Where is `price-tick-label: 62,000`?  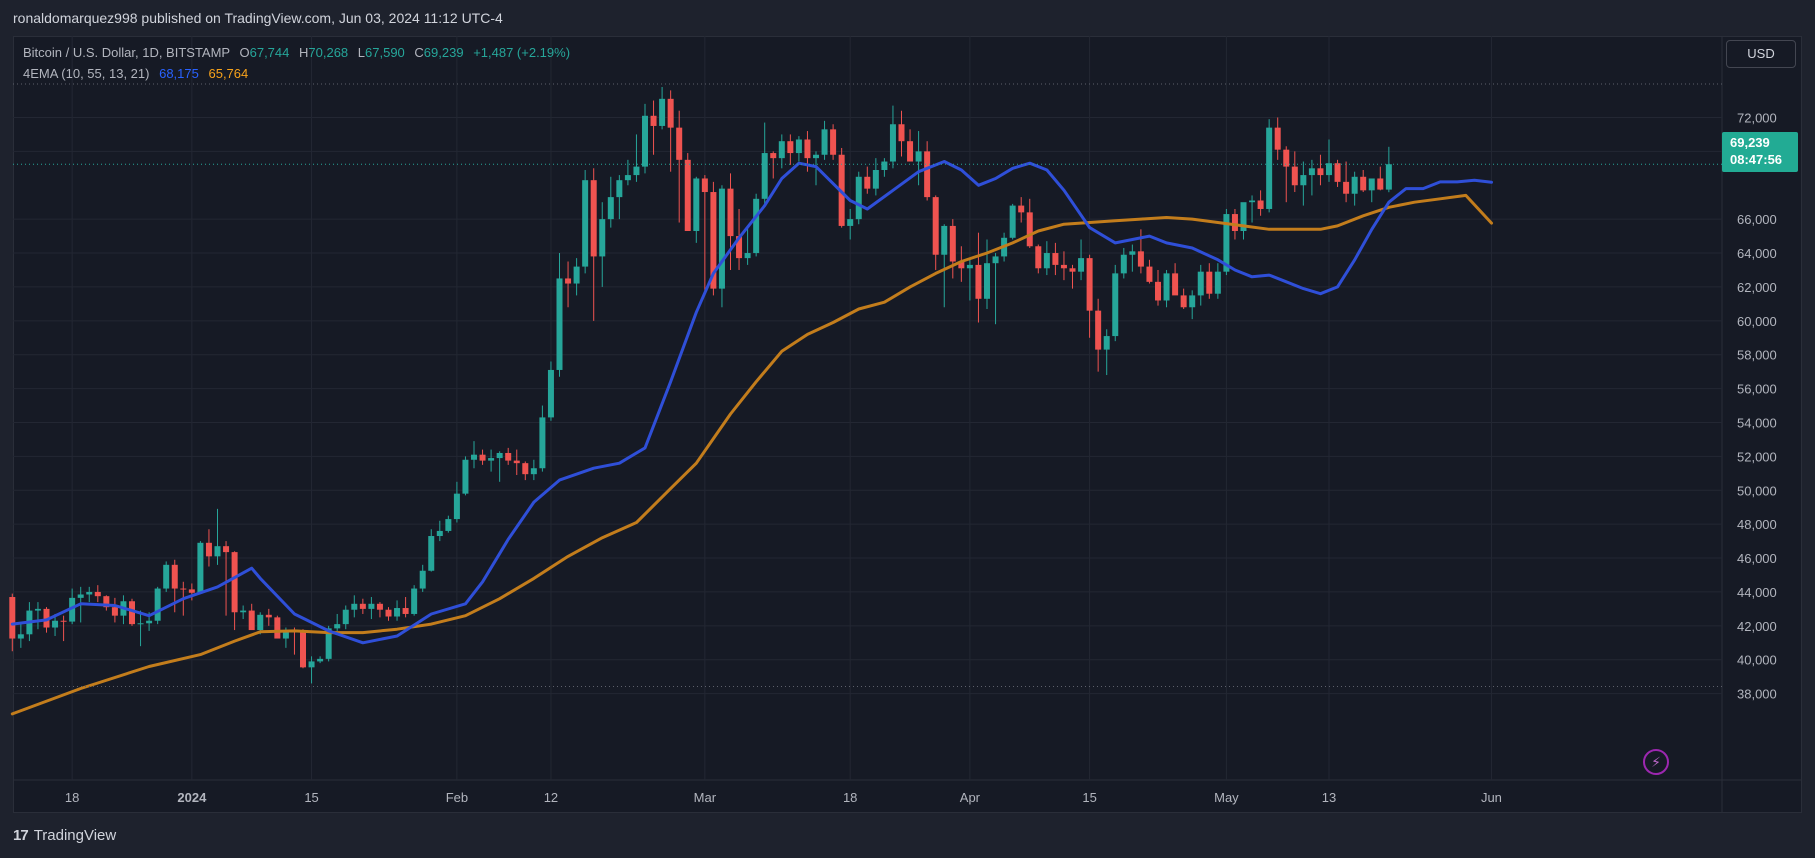
price-tick-label: 62,000 is located at coordinates (1757, 287).